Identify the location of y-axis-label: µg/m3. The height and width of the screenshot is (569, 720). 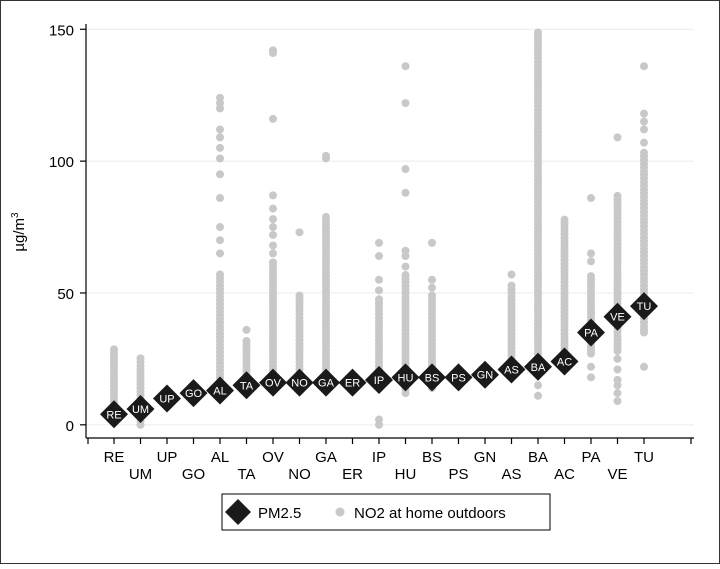
(19, 232).